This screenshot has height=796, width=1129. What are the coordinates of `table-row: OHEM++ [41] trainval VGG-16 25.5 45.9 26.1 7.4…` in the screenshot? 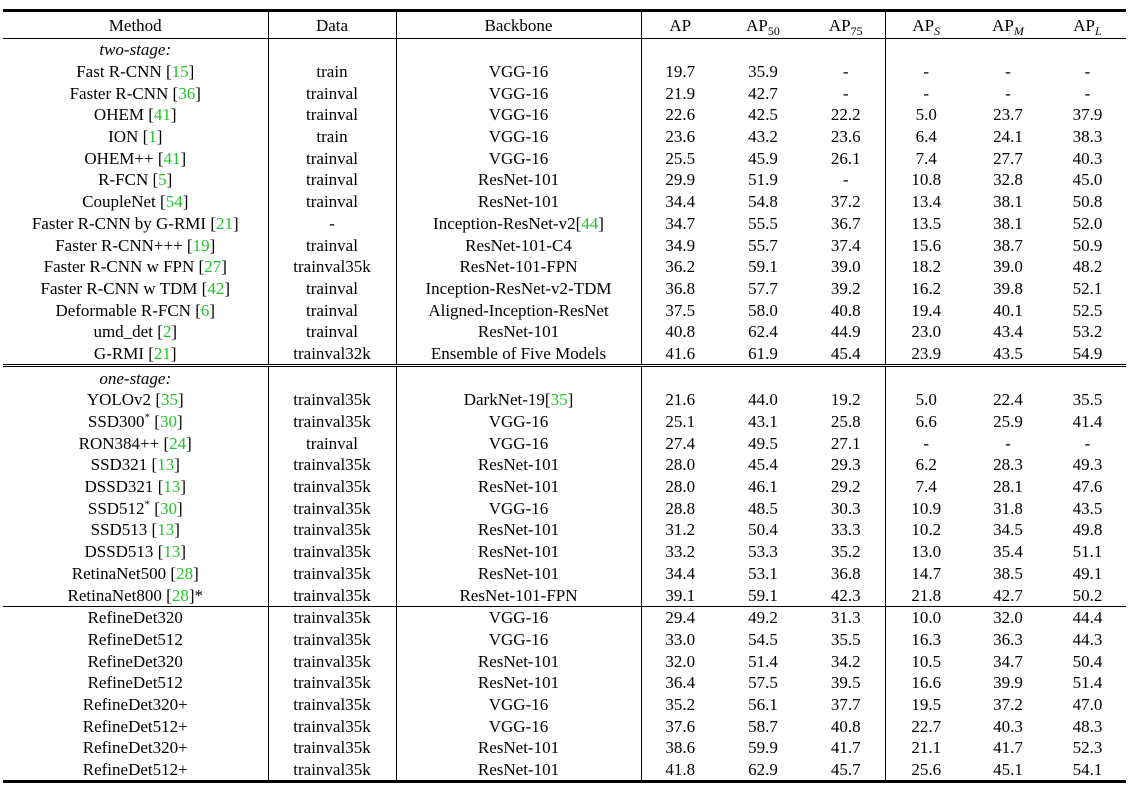 It's located at (564, 158).